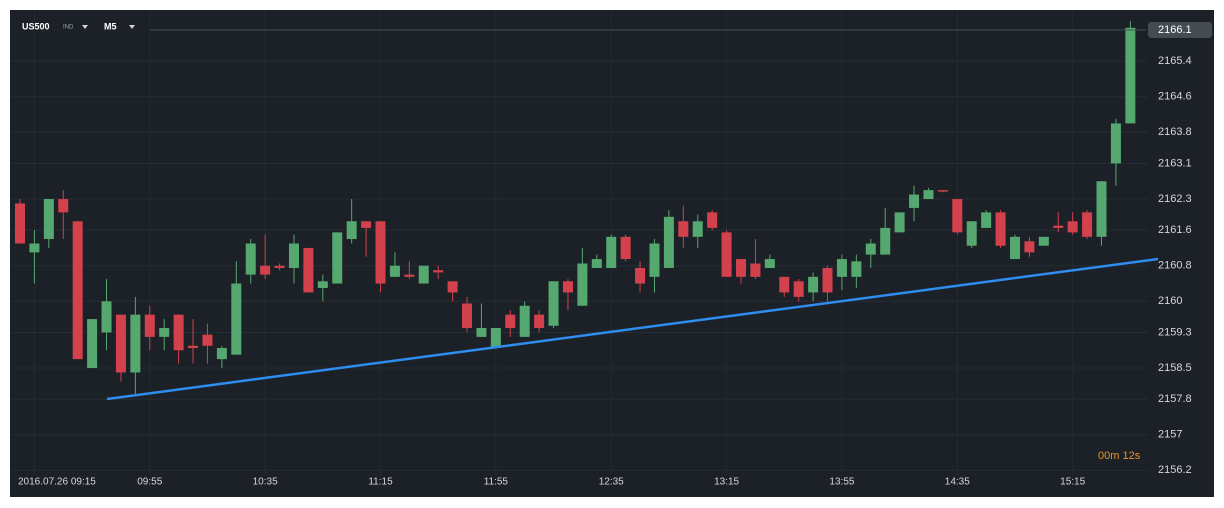 The width and height of the screenshot is (1224, 508). What do you see at coordinates (1175, 97) in the screenshot?
I see `y-tick-label: 2164.6` at bounding box center [1175, 97].